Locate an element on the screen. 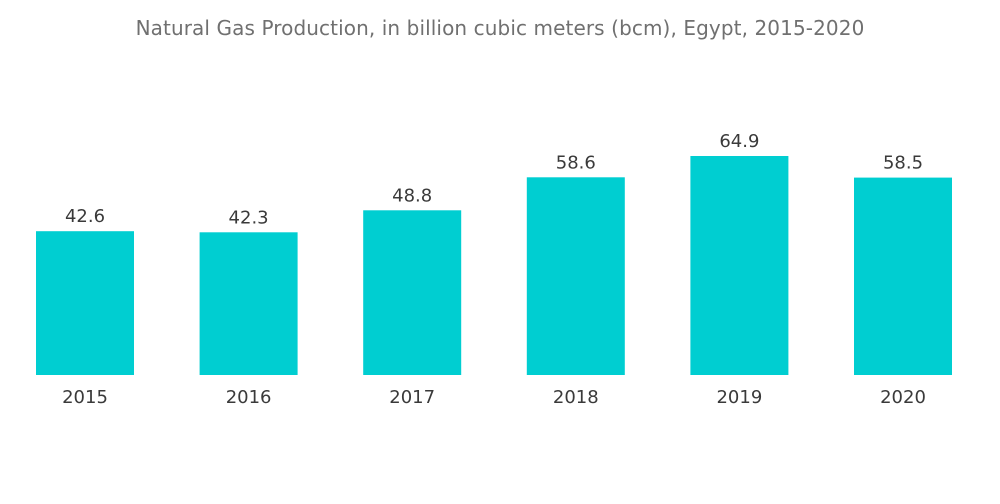 The height and width of the screenshot is (504, 1000). bar-2016 is located at coordinates (248, 303).